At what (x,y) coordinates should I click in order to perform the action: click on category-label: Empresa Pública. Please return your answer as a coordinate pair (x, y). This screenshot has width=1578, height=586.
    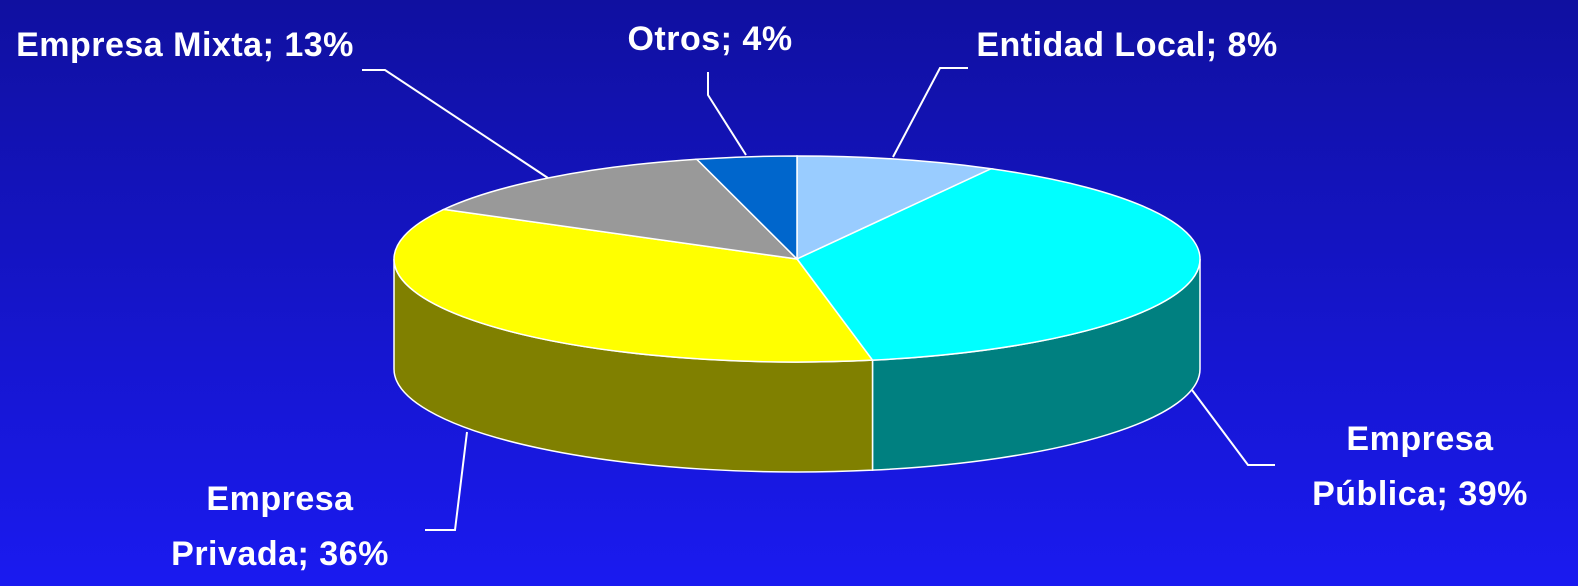
    Looking at the image, I should click on (1403, 466).